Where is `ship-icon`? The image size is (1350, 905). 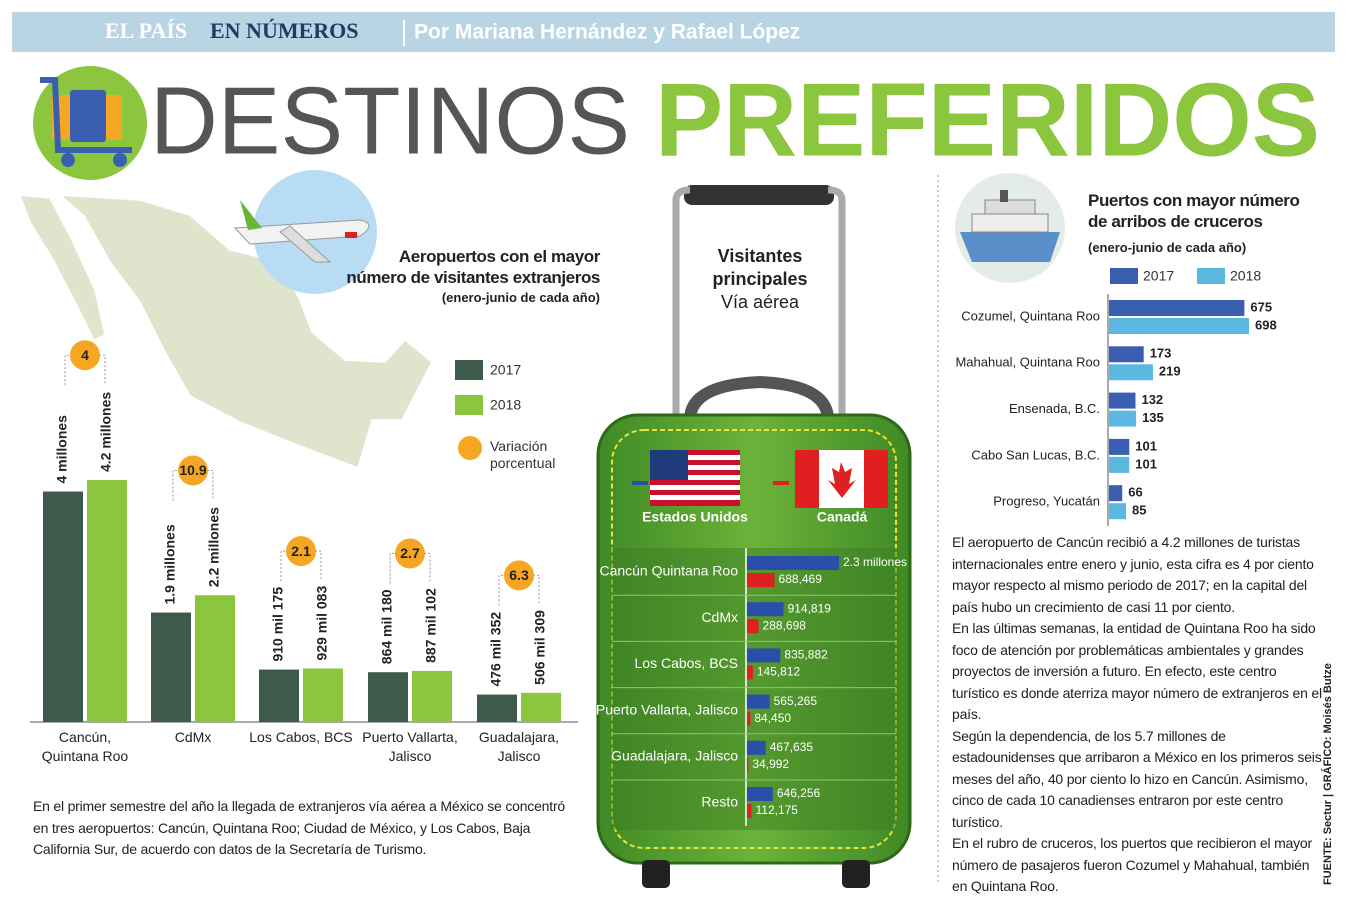
ship-icon is located at coordinates (1010, 228).